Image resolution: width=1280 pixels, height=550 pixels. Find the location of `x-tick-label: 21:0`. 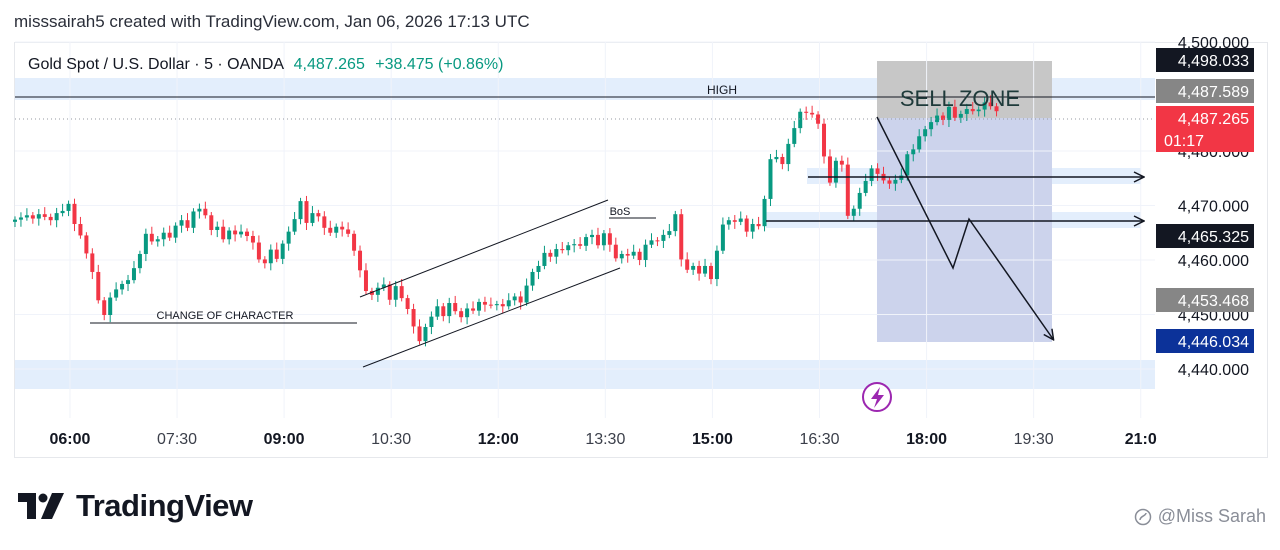

x-tick-label: 21:0 is located at coordinates (1141, 439).